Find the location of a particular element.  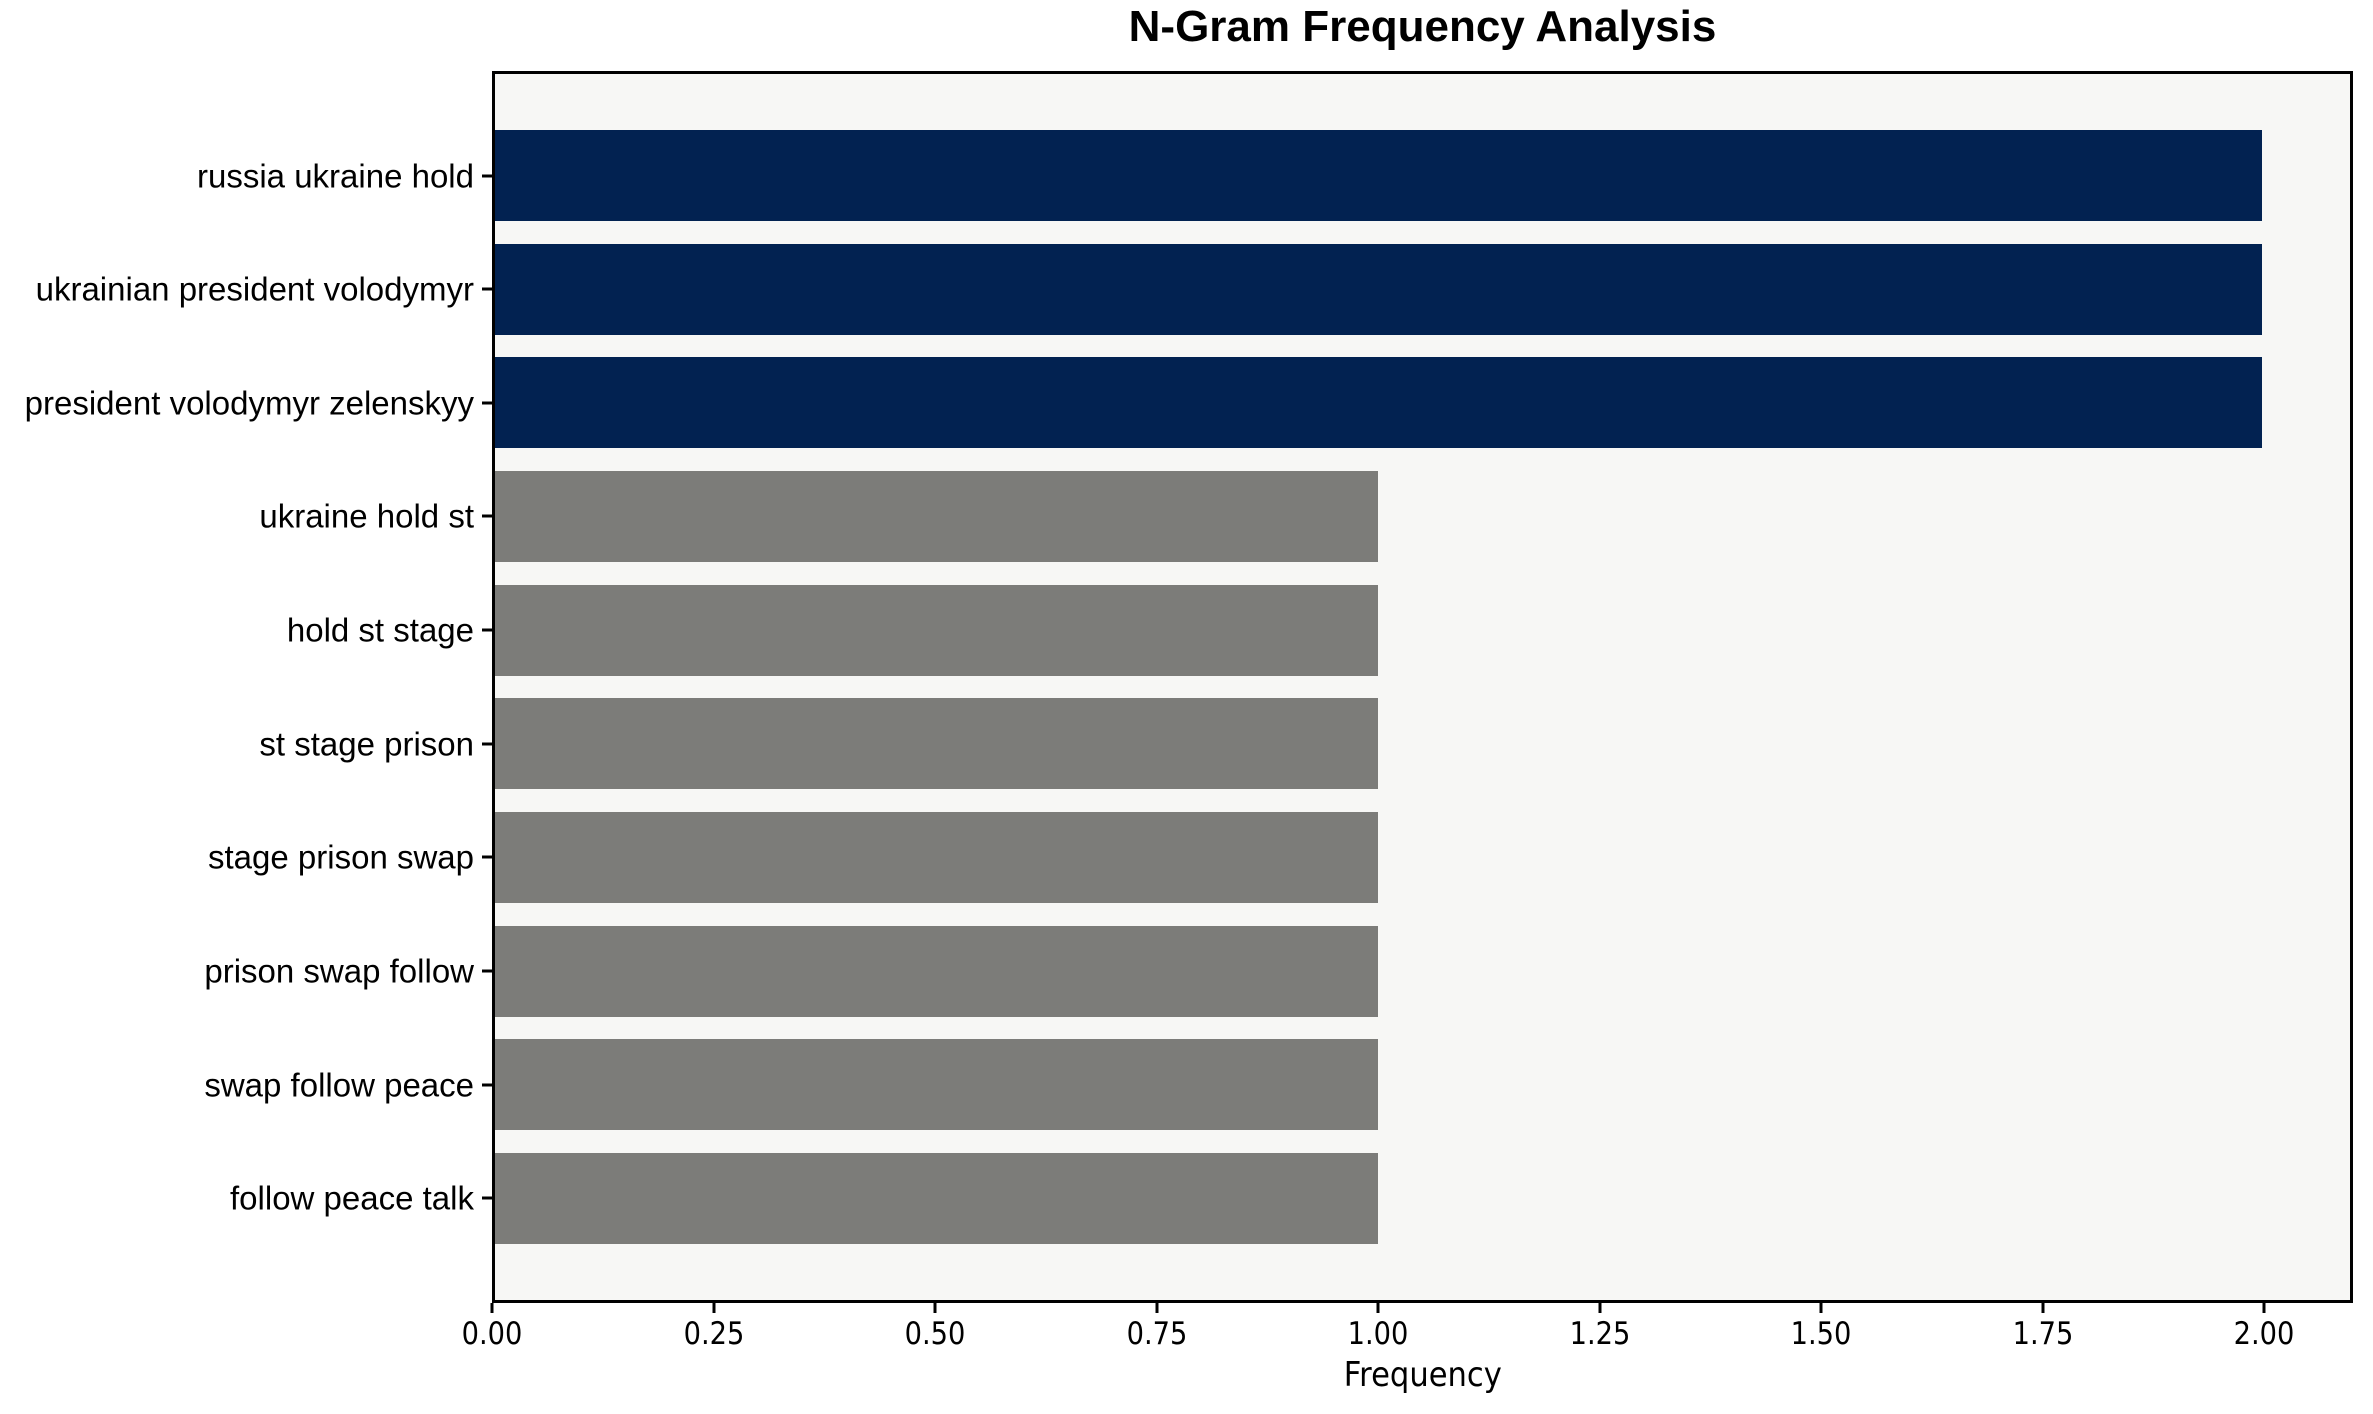

y-tick-label: st stage prison is located at coordinates (366, 744).